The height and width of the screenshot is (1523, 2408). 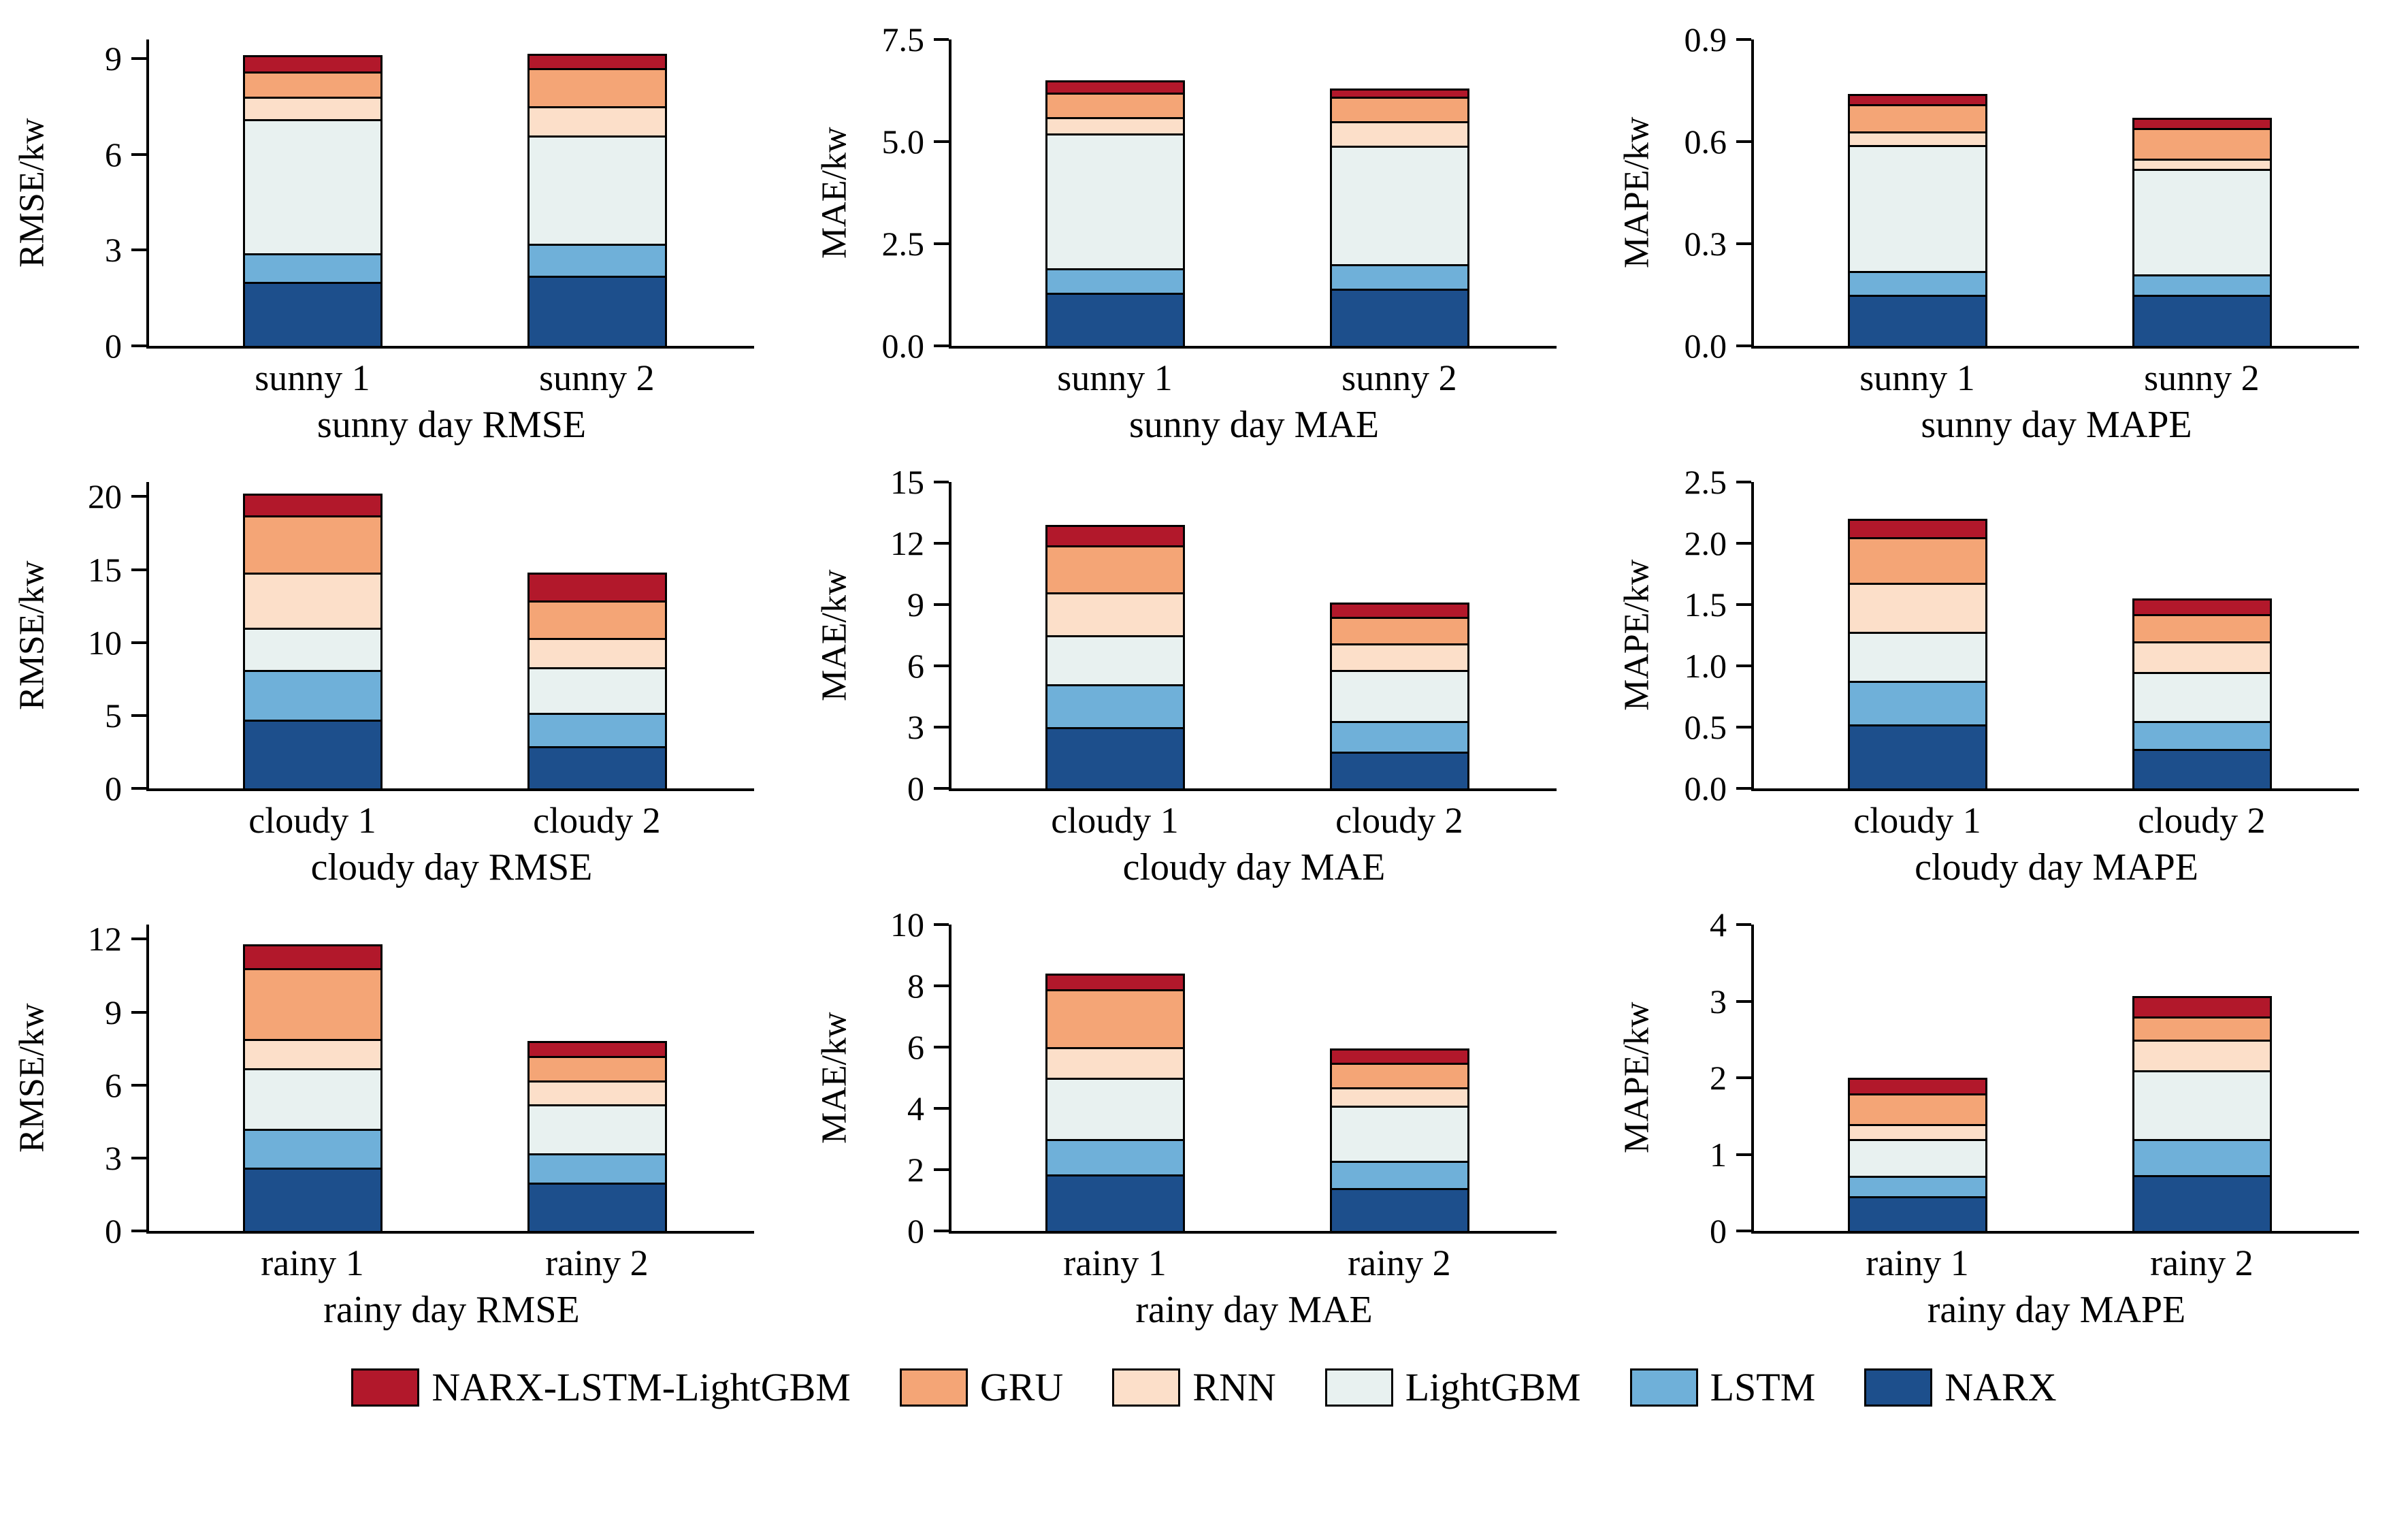 What do you see at coordinates (1115, 820) in the screenshot?
I see `category-label: cloudy 1` at bounding box center [1115, 820].